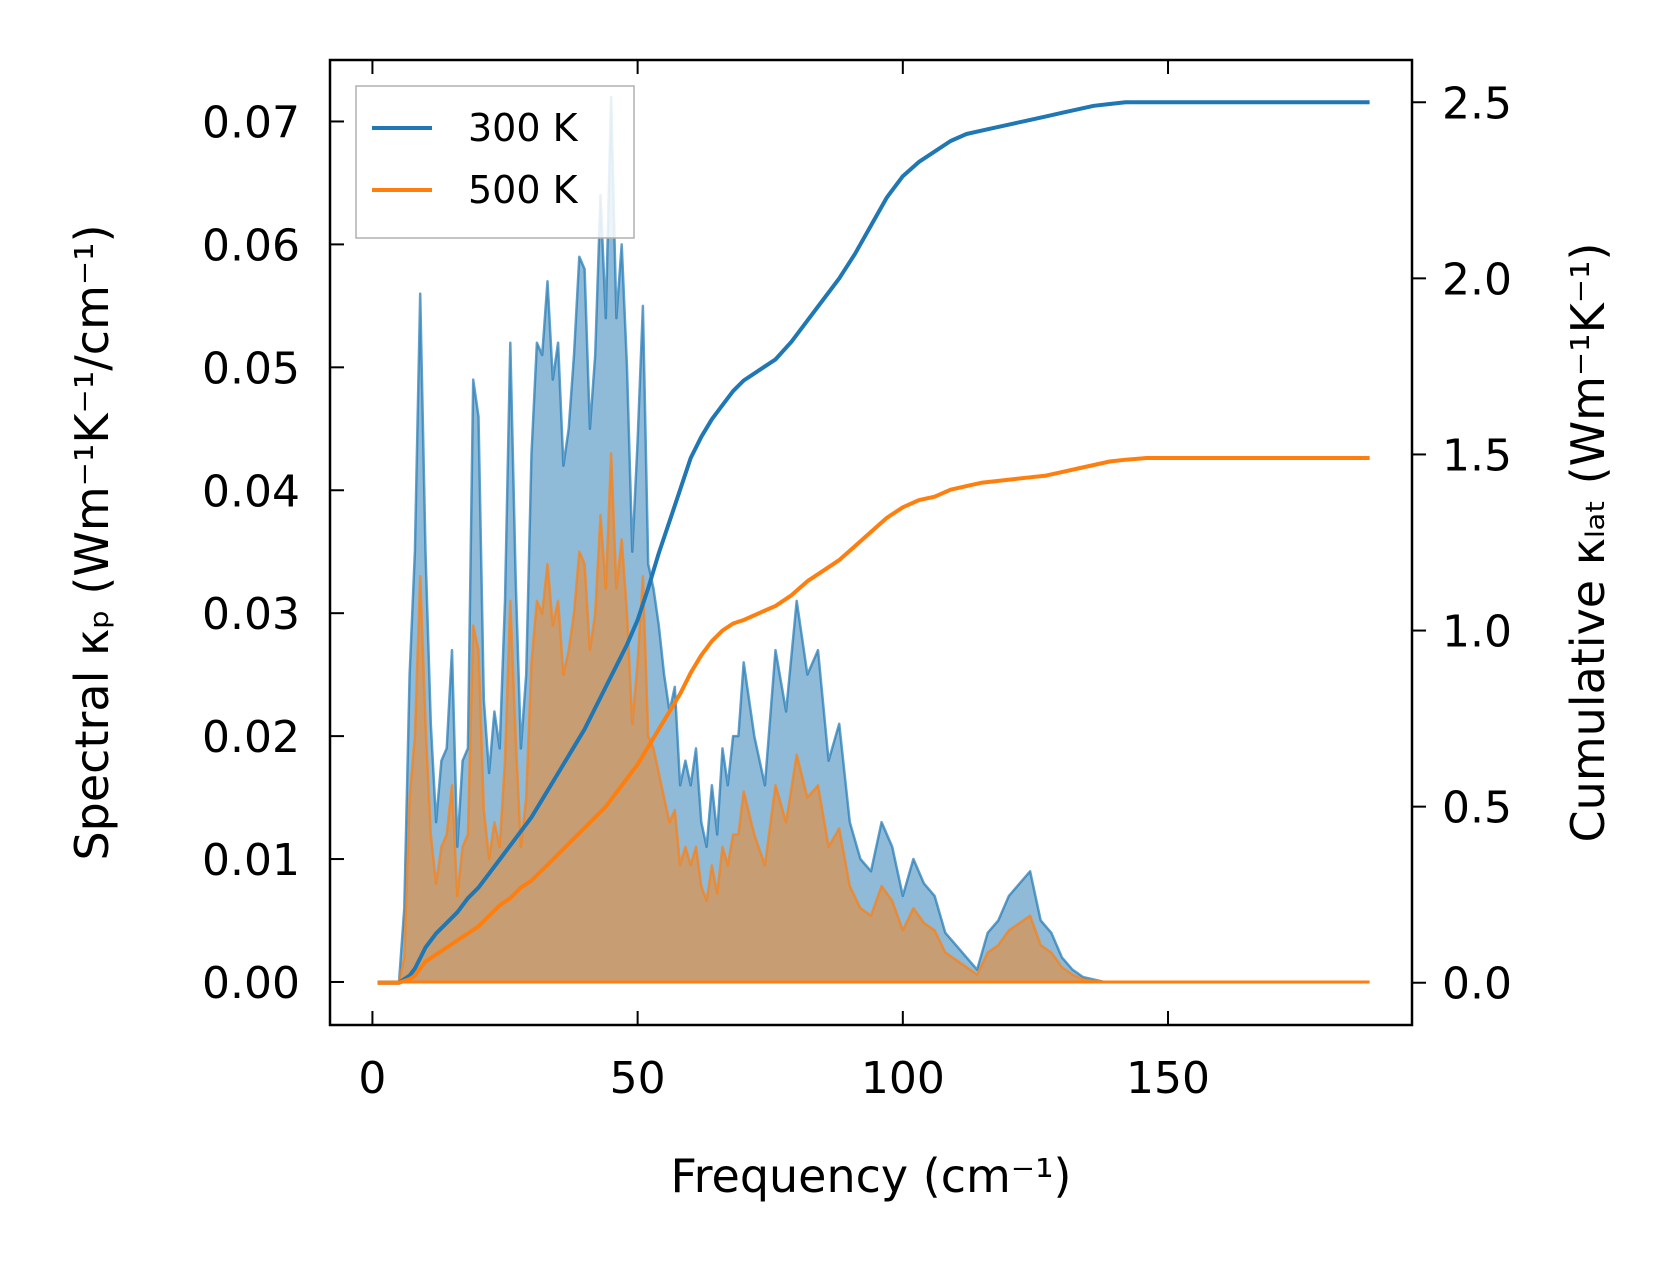 The height and width of the screenshot is (1264, 1679). I want to click on x-tick-label: 50, so click(638, 1078).